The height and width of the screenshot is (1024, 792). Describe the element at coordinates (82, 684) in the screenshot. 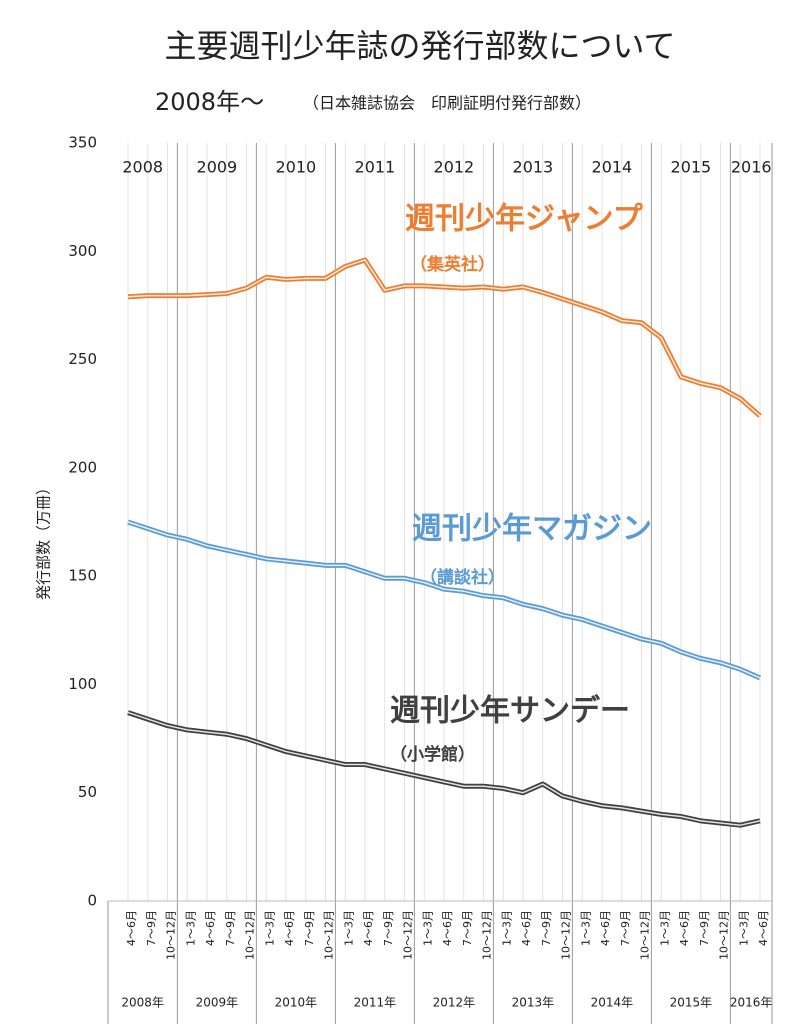

I see `y-tick-label: 100` at that location.